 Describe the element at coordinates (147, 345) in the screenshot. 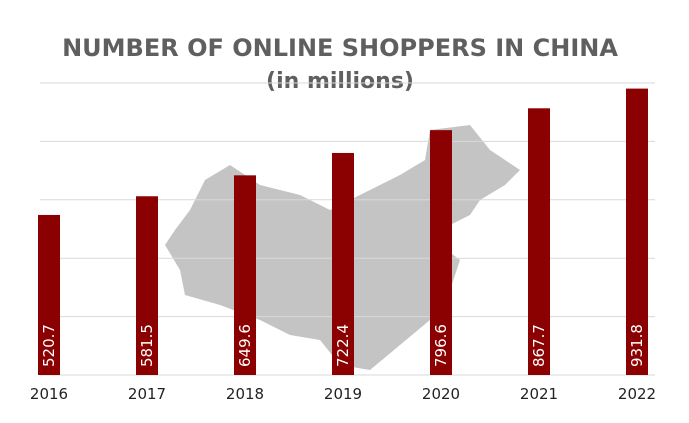

I see `value-label: 581.5` at that location.